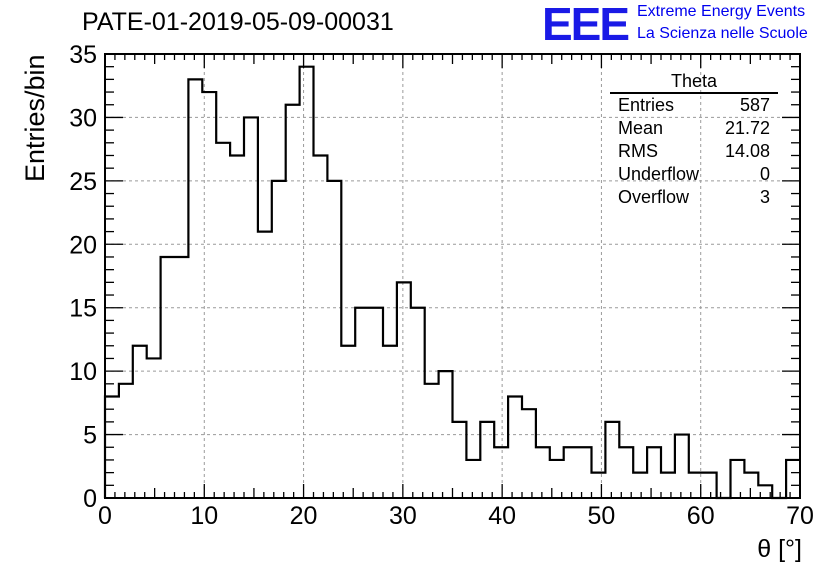  I want to click on x-tick-label: 30, so click(403, 516).